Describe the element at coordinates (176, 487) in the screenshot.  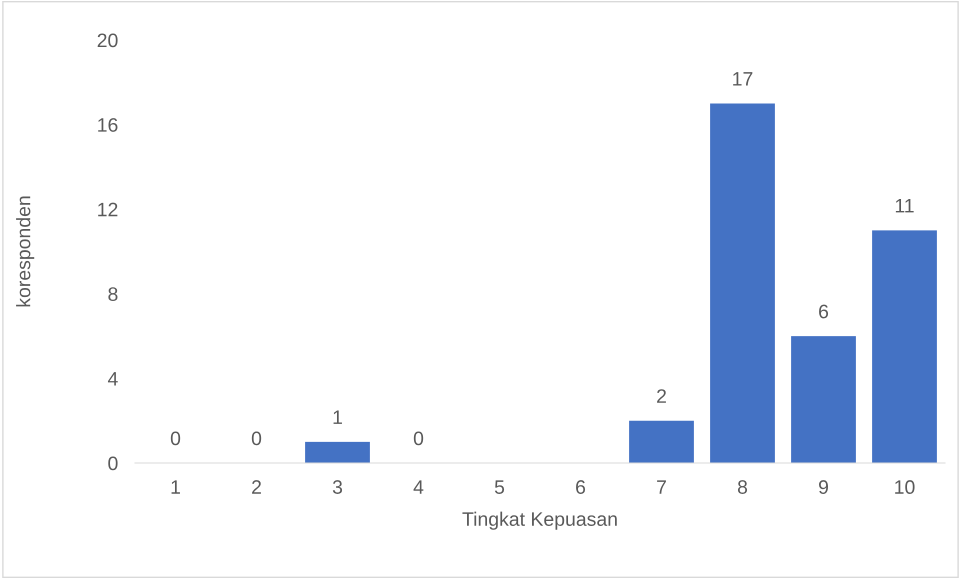
I see `x-tick-label: 1` at that location.